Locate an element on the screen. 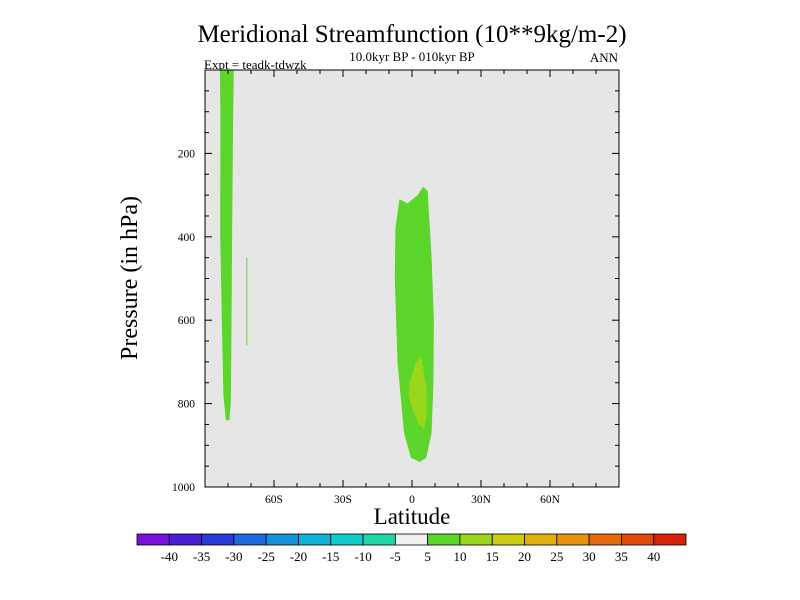  colorbar-label: -40 is located at coordinates (169, 556).